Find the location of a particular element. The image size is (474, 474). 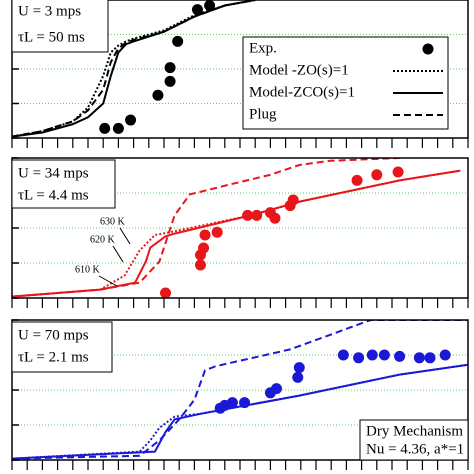

annotation: τL = 50 ms is located at coordinates (51, 37).